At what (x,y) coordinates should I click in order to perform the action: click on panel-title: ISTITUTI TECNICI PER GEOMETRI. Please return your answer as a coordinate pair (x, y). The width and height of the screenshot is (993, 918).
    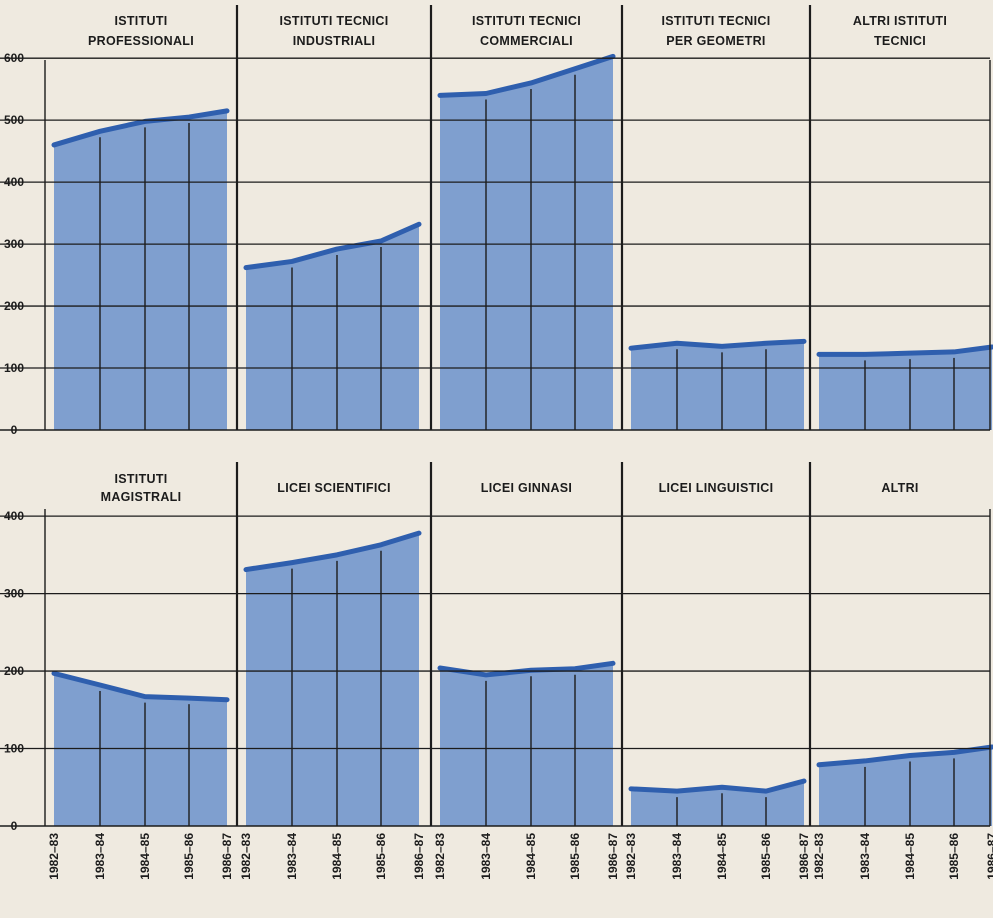
    Looking at the image, I should click on (716, 31).